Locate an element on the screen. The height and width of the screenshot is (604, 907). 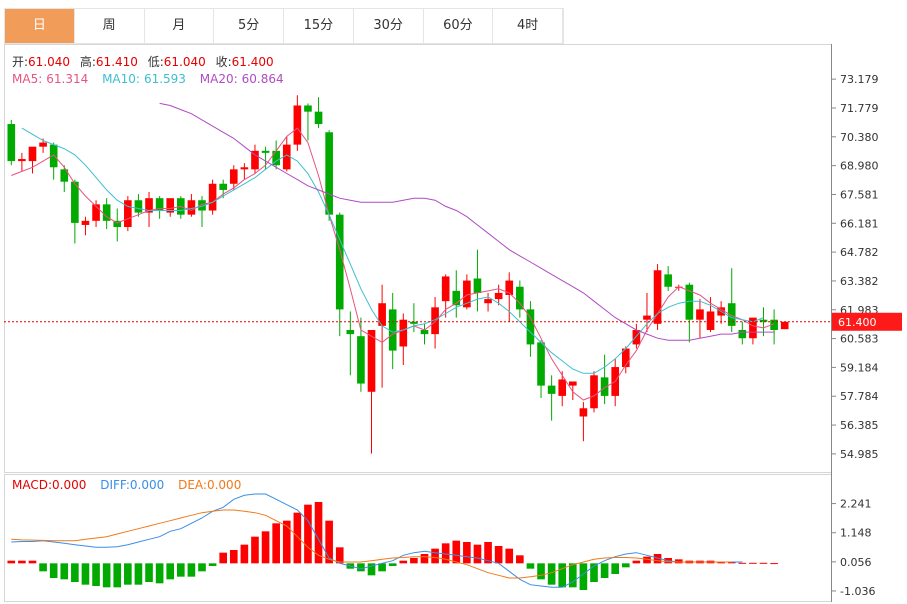
low-value: 61.040 is located at coordinates (185, 62).